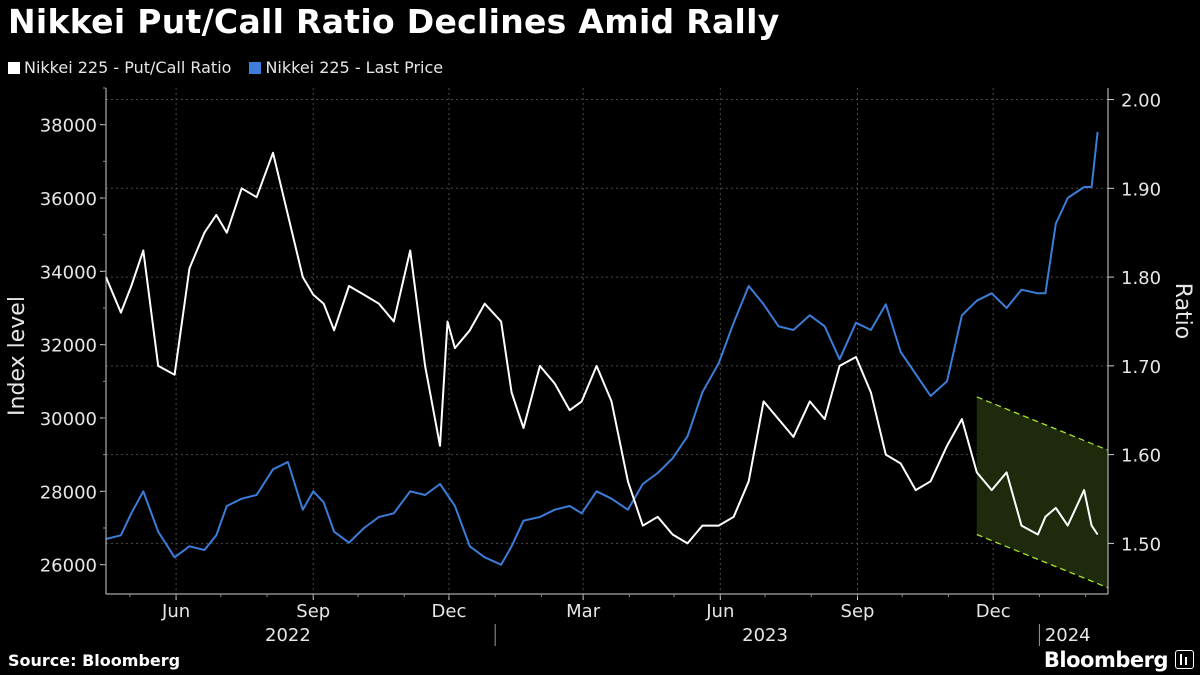  I want to click on right-tick-label: 1.90, so click(1141, 189).